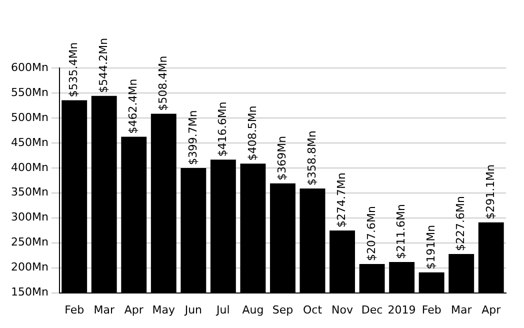 Image resolution: width=524 pixels, height=328 pixels. Describe the element at coordinates (431, 247) in the screenshot. I see `data-label: $191Mn` at that location.